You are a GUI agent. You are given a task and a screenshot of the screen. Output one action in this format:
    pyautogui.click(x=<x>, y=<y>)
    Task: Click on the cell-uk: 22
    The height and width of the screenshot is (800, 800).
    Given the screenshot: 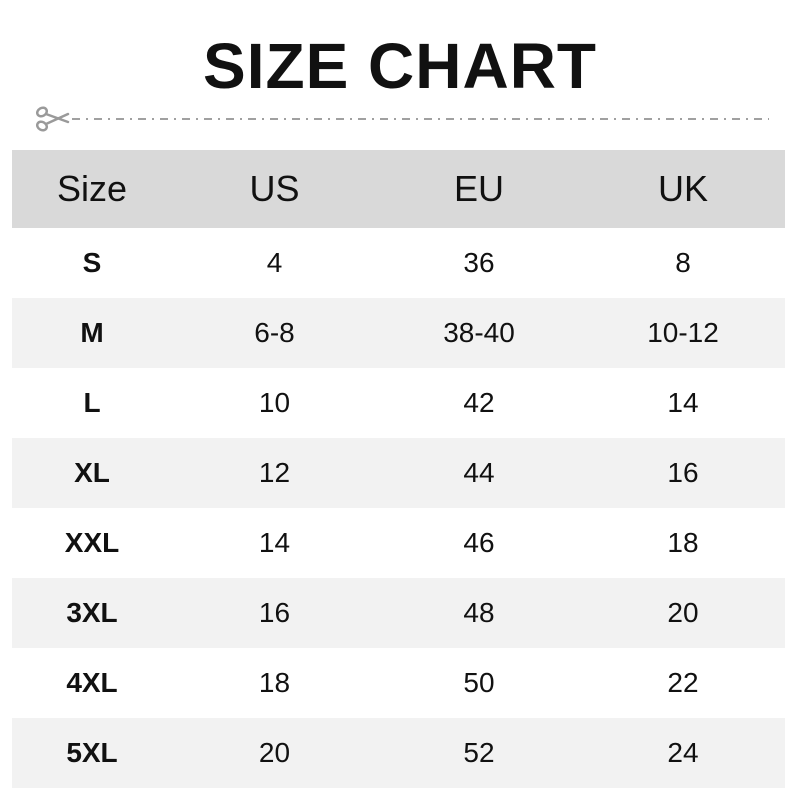 What is the action you would take?
    pyautogui.click(x=683, y=682)
    